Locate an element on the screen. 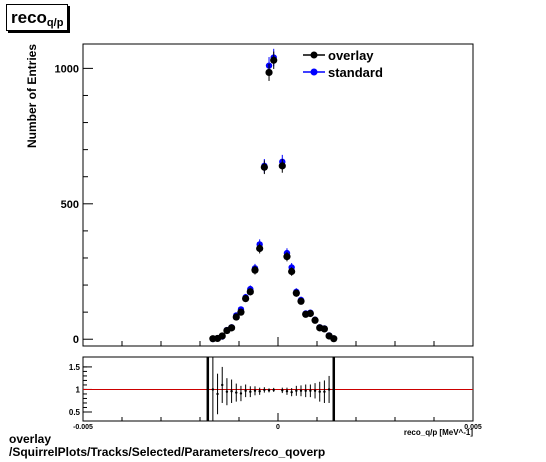 The height and width of the screenshot is (462, 546). legend-marker-standard is located at coordinates (314, 72).